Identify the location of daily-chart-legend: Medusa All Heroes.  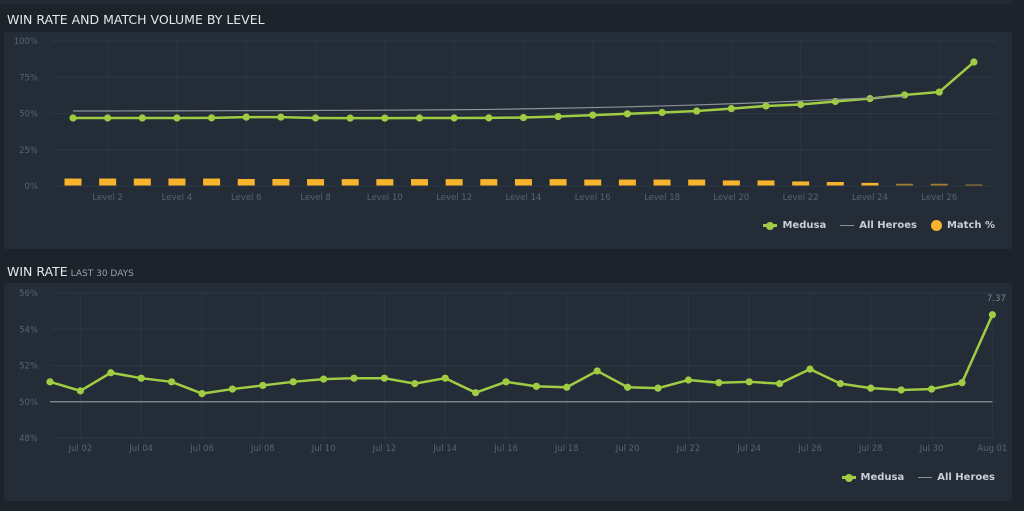
(918, 477).